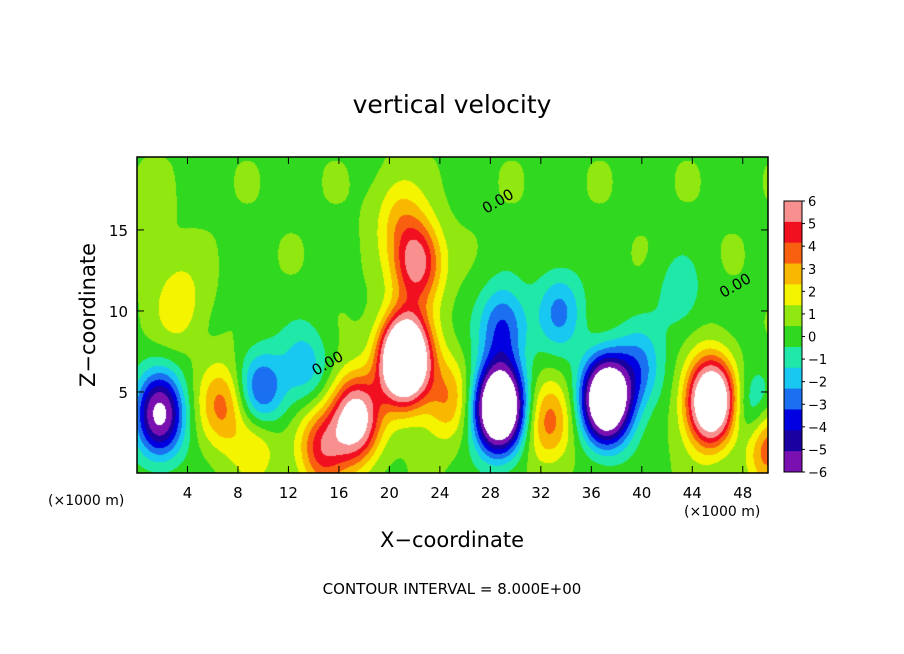 This screenshot has width=904, height=654. Describe the element at coordinates (812, 247) in the screenshot. I see `colorbar-label: 4` at that location.